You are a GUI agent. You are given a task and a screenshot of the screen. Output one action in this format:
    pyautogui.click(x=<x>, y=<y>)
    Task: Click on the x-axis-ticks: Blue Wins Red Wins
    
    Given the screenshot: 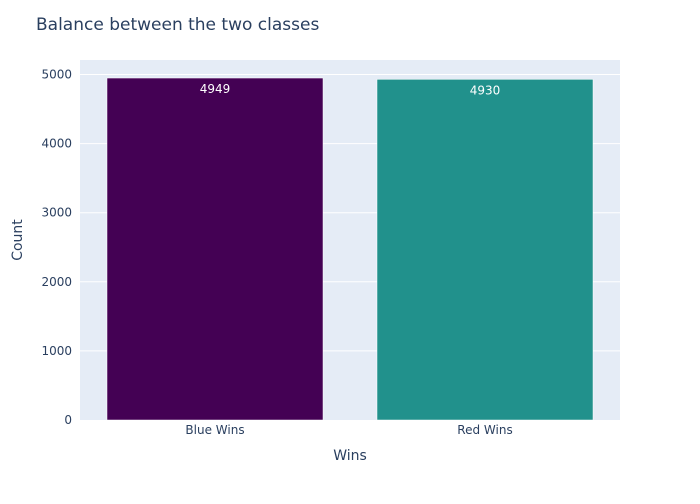 What is the action you would take?
    pyautogui.click(x=348, y=430)
    